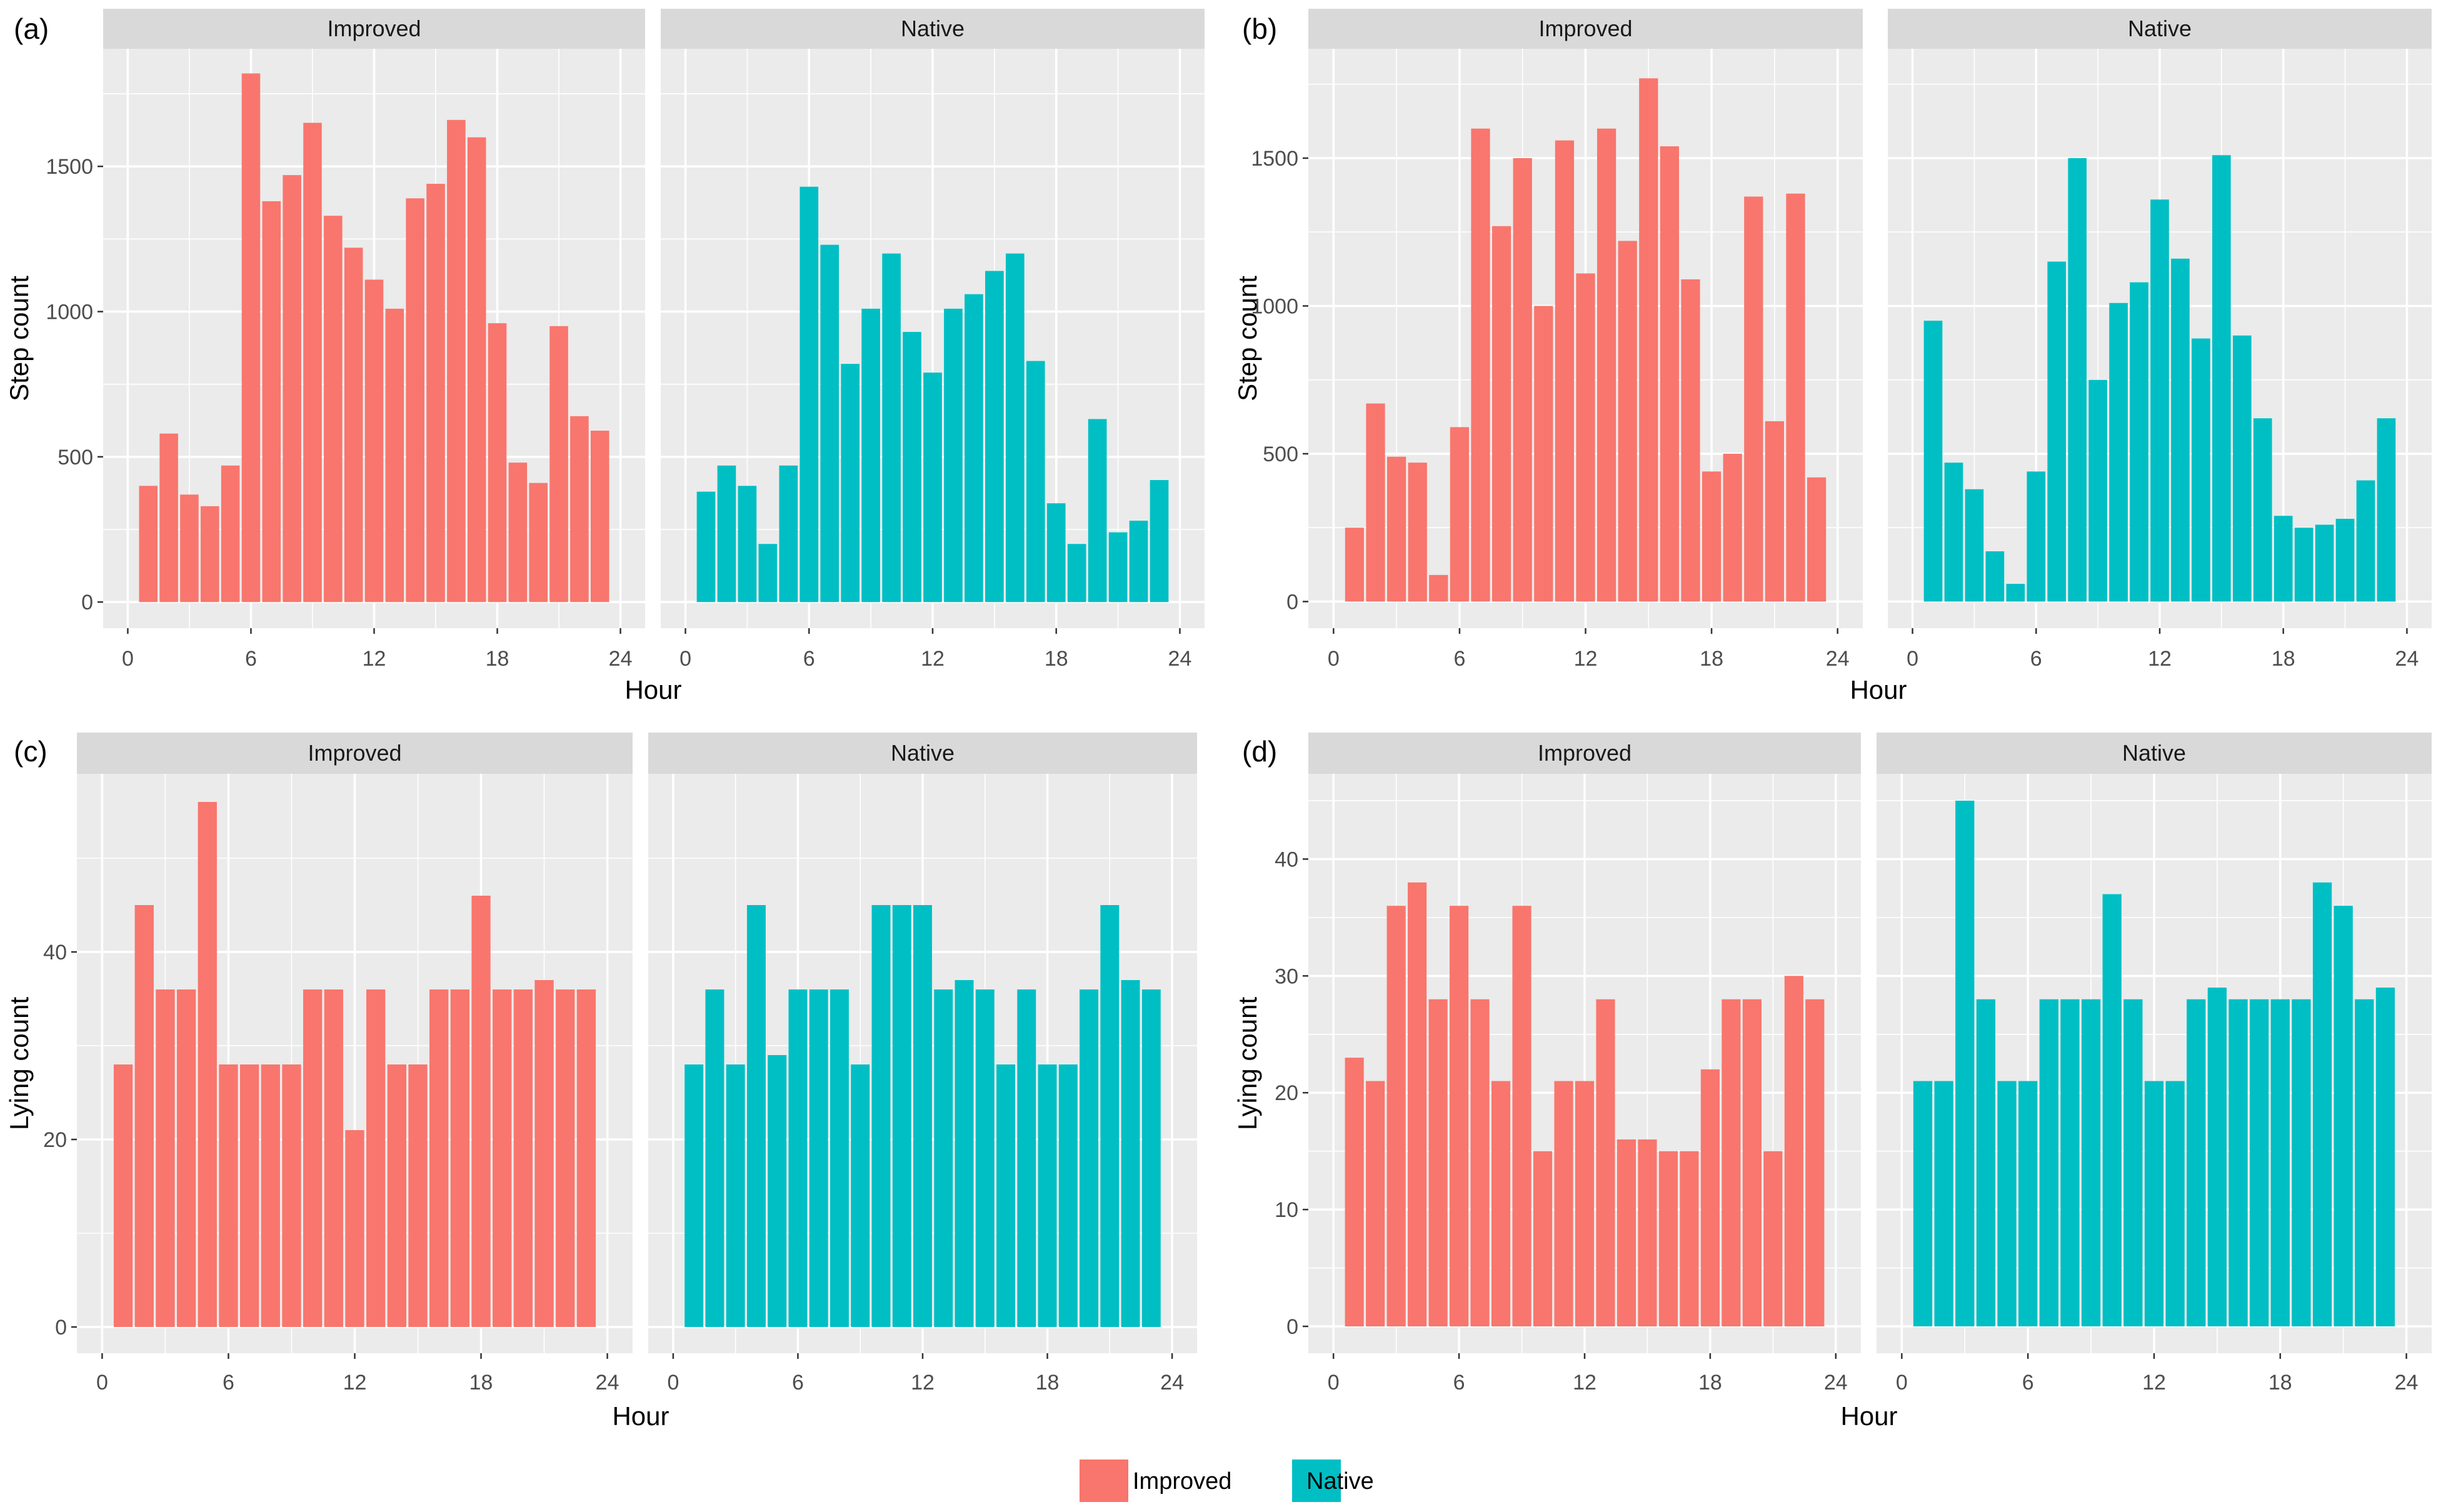 This screenshot has width=2441, height=1512. What do you see at coordinates (1104, 1480) in the screenshot?
I see `legend-swatch` at bounding box center [1104, 1480].